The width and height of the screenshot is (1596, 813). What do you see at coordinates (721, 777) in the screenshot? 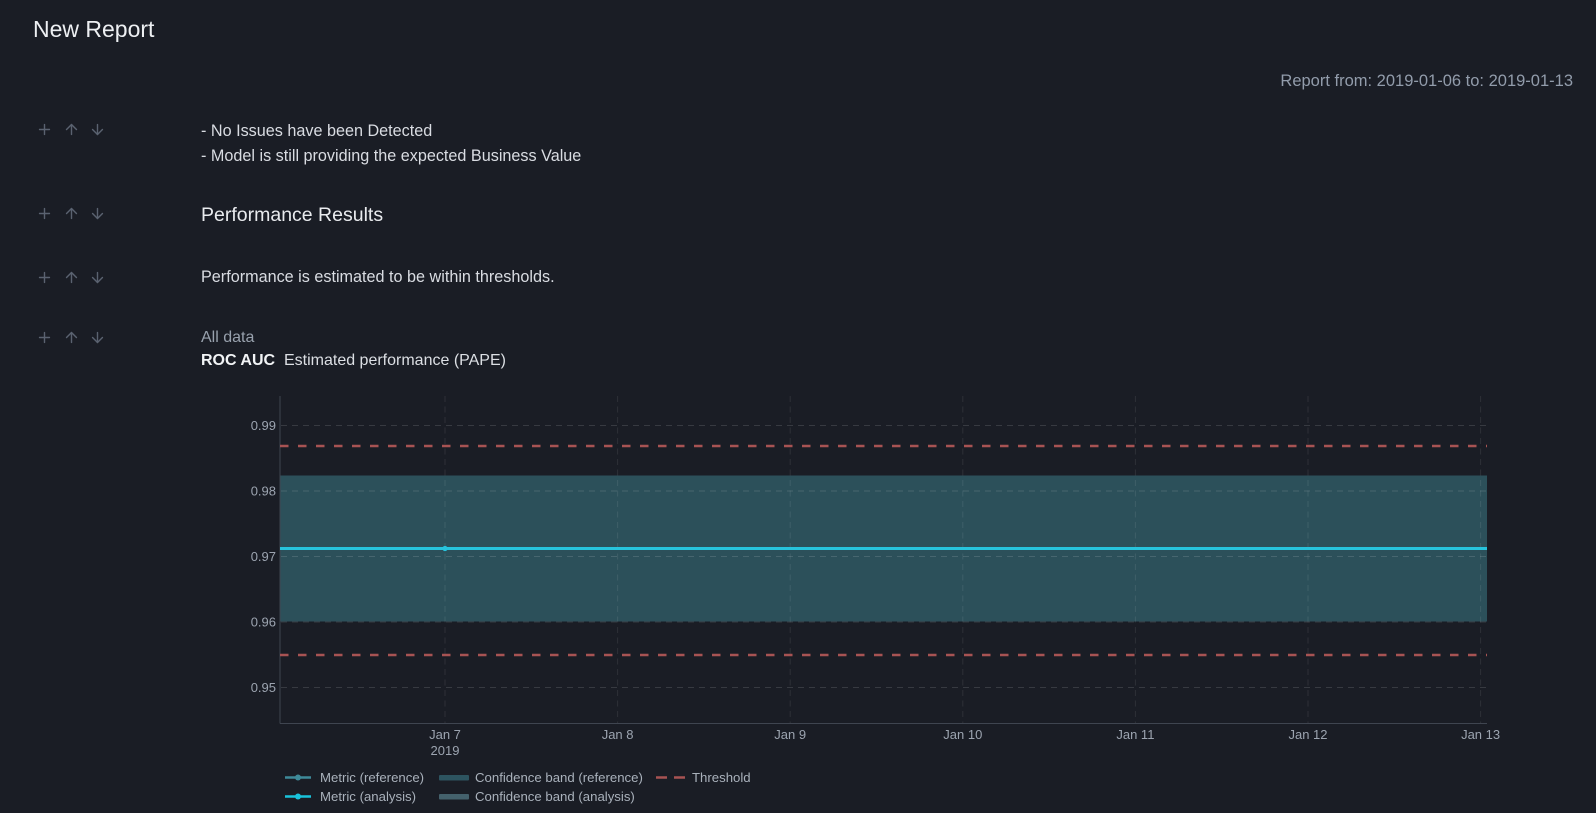
I see `svg-text: Threshold` at bounding box center [721, 777].